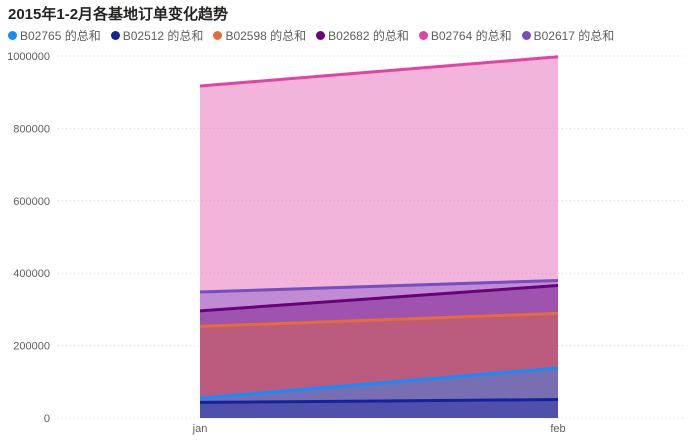  I want to click on y-tick-label: 600000, so click(31, 202).